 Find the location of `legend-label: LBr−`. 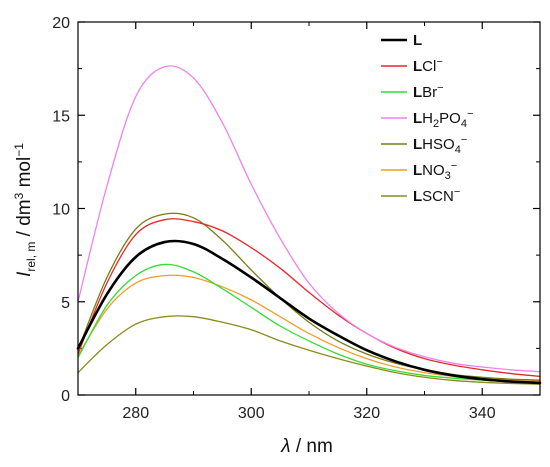

legend-label: LBr− is located at coordinates (428, 91).